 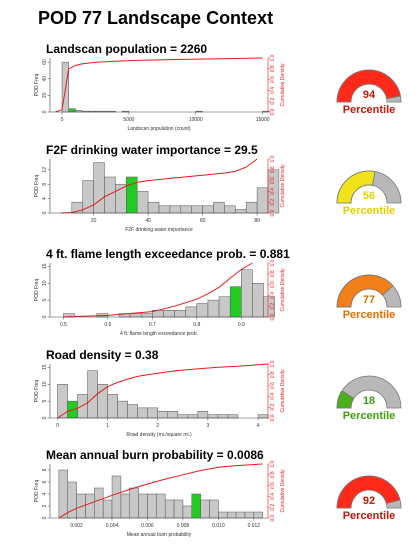 What do you see at coordinates (159, 334) in the screenshot?
I see `x-axis-label: 4 ft. flame length exceedance prob.` at bounding box center [159, 334].